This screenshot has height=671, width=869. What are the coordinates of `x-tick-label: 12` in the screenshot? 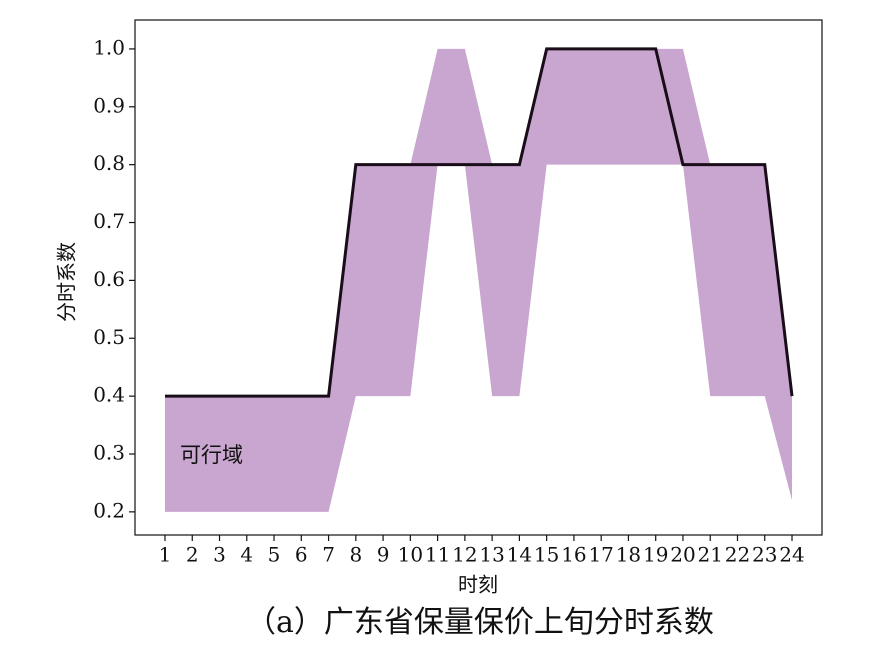 It's located at (464, 555).